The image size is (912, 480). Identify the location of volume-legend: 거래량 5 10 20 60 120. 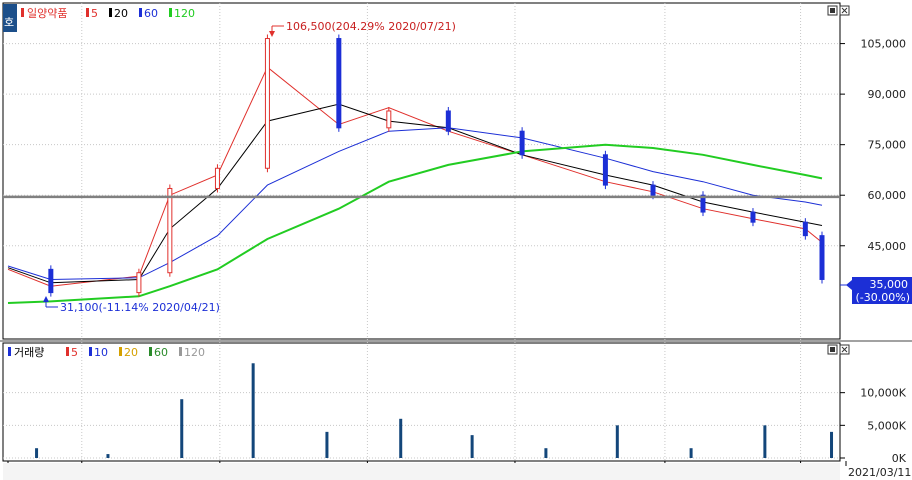
(106, 352).